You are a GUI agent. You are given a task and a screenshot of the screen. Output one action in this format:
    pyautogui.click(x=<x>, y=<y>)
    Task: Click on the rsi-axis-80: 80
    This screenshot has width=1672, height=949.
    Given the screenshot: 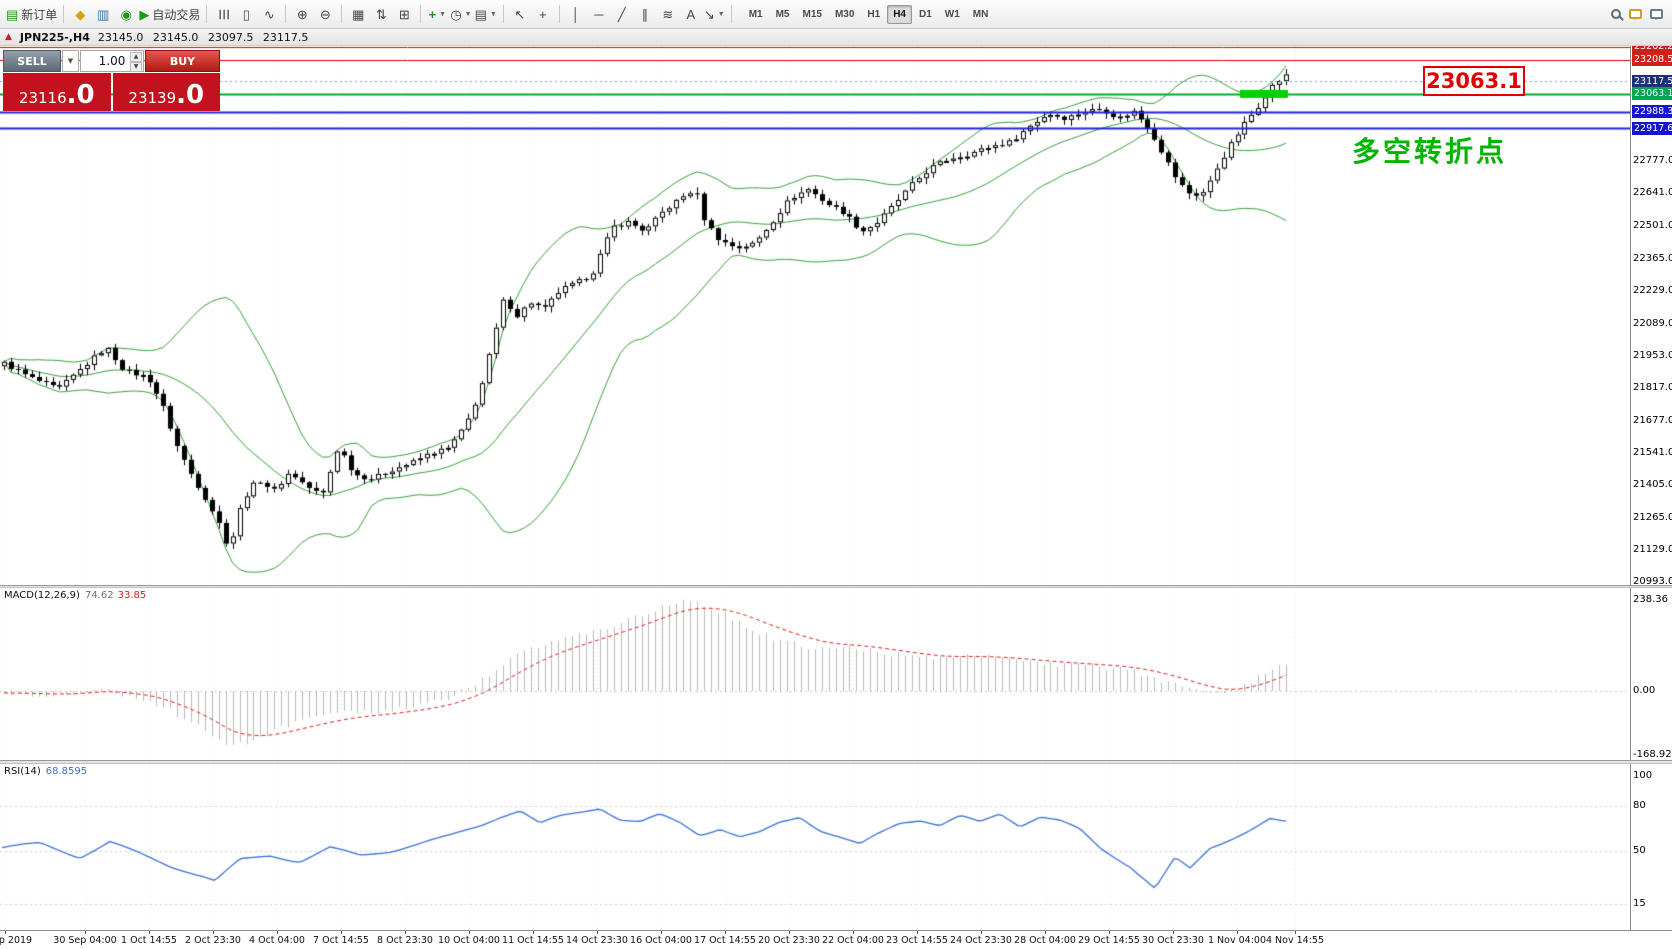 What is the action you would take?
    pyautogui.click(x=1639, y=805)
    